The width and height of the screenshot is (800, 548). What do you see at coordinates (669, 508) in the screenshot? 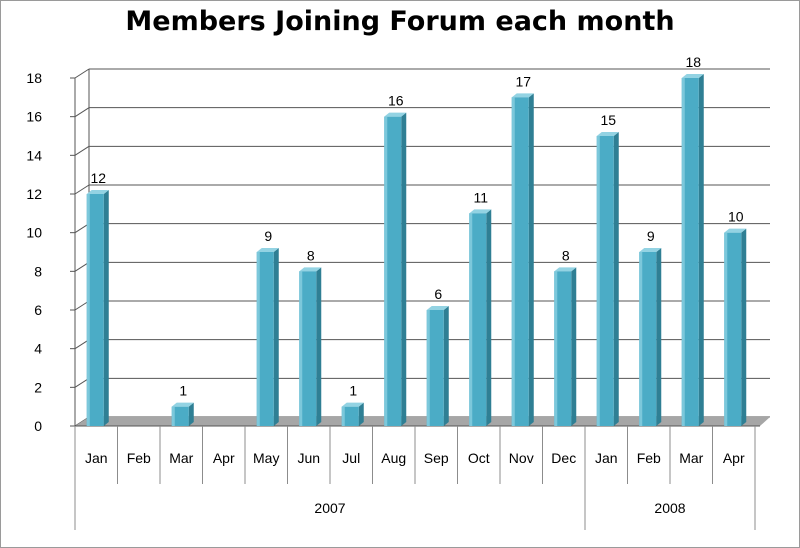
I see `x-group-label: 2008` at bounding box center [669, 508].